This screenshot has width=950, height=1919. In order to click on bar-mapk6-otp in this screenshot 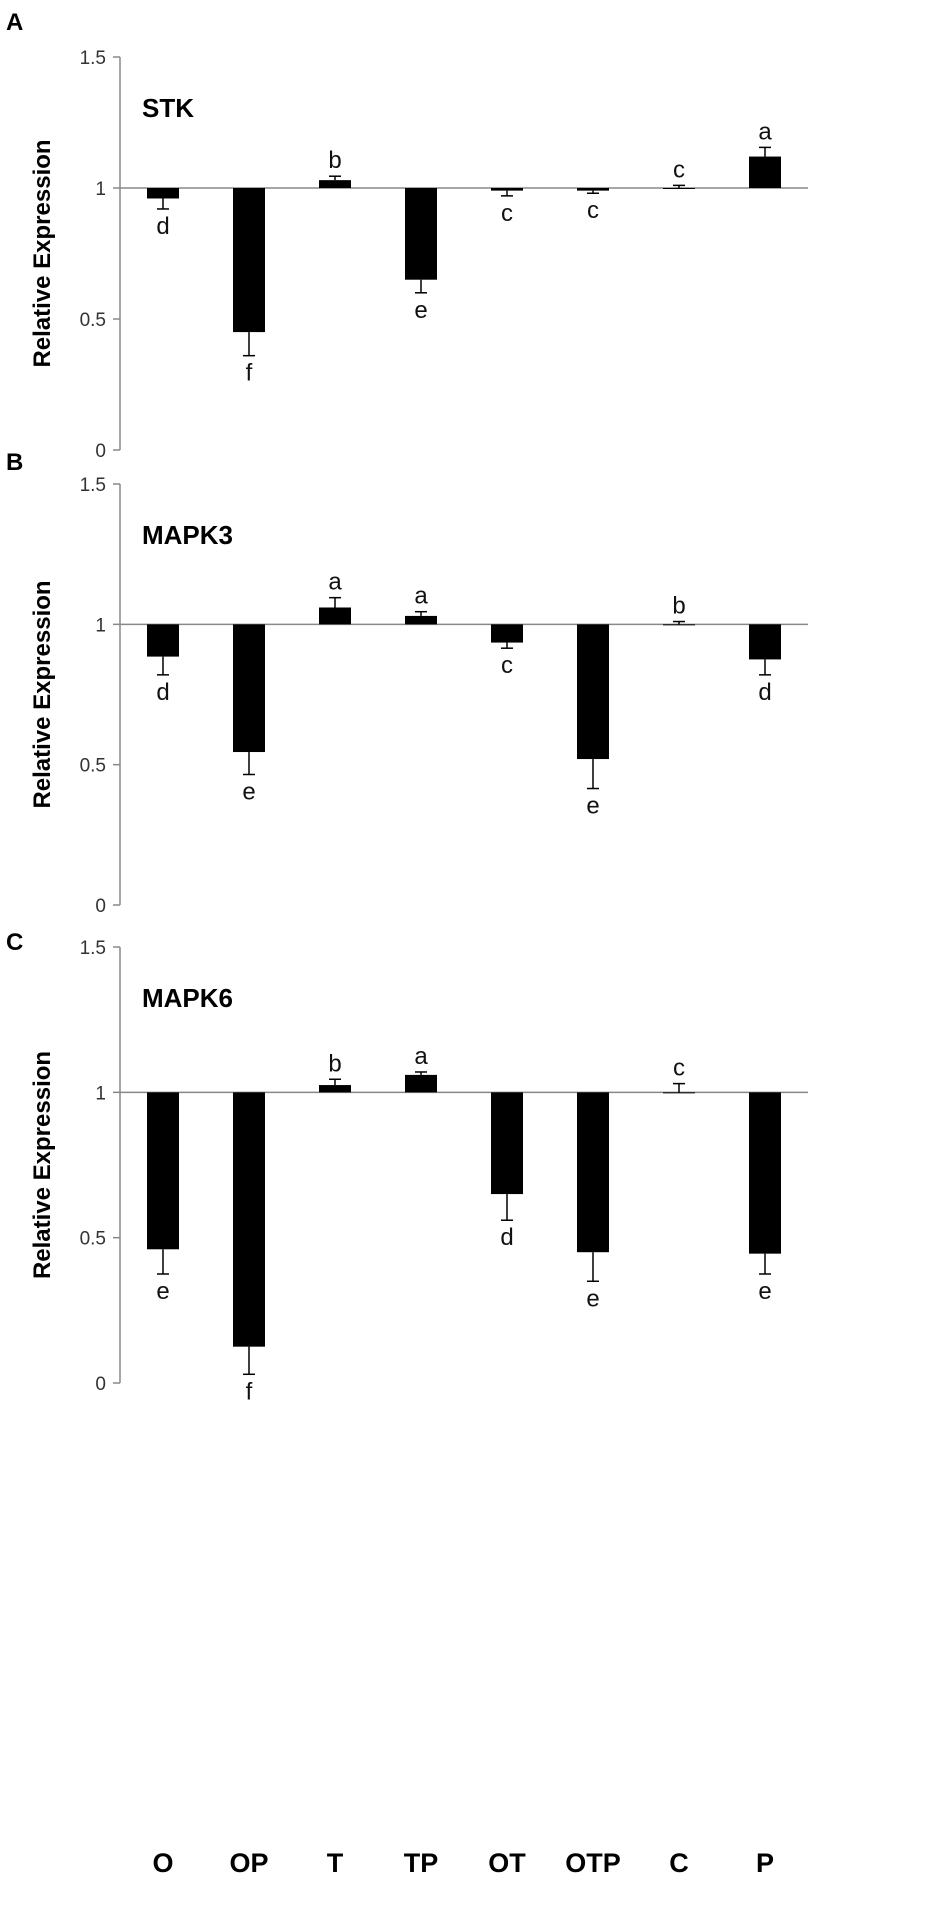, I will do `click(593, 1172)`.